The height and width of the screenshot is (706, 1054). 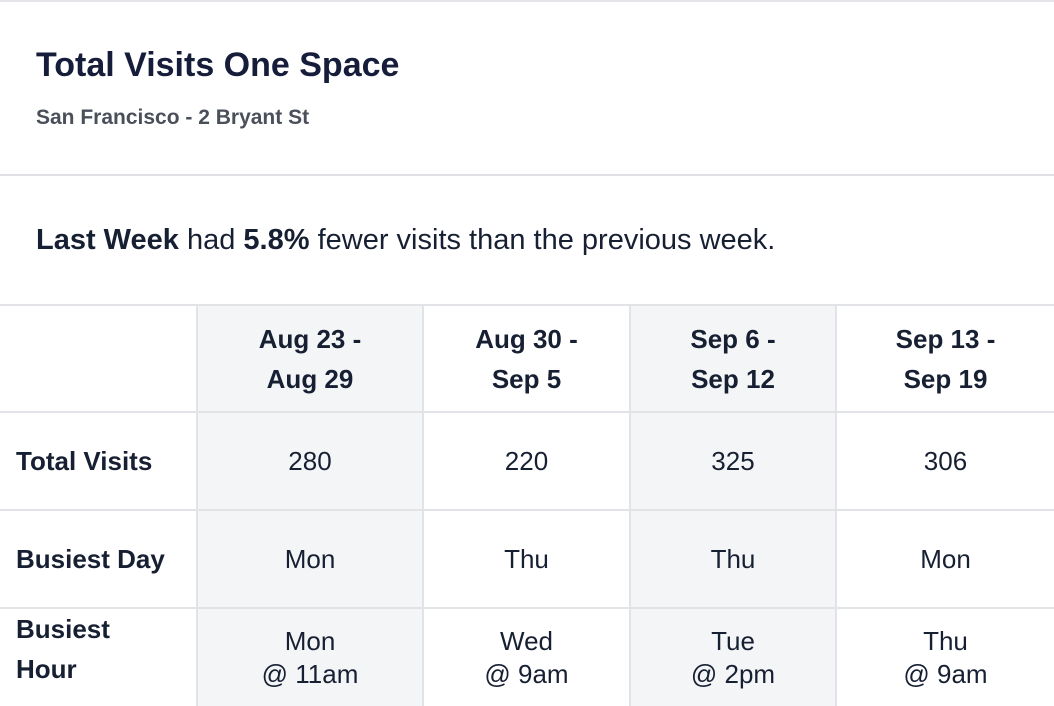 What do you see at coordinates (527, 175) in the screenshot?
I see `section-divider` at bounding box center [527, 175].